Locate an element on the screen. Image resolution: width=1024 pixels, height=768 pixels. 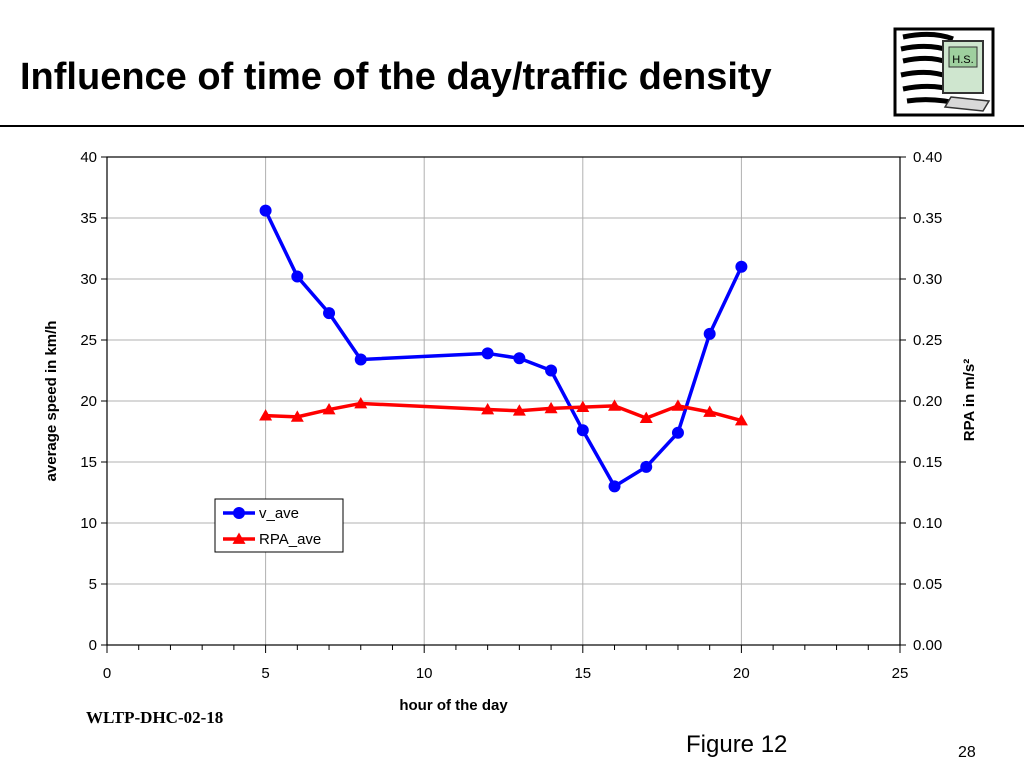
document-id: WLTP-DHC-02-18 is located at coordinates (155, 717).